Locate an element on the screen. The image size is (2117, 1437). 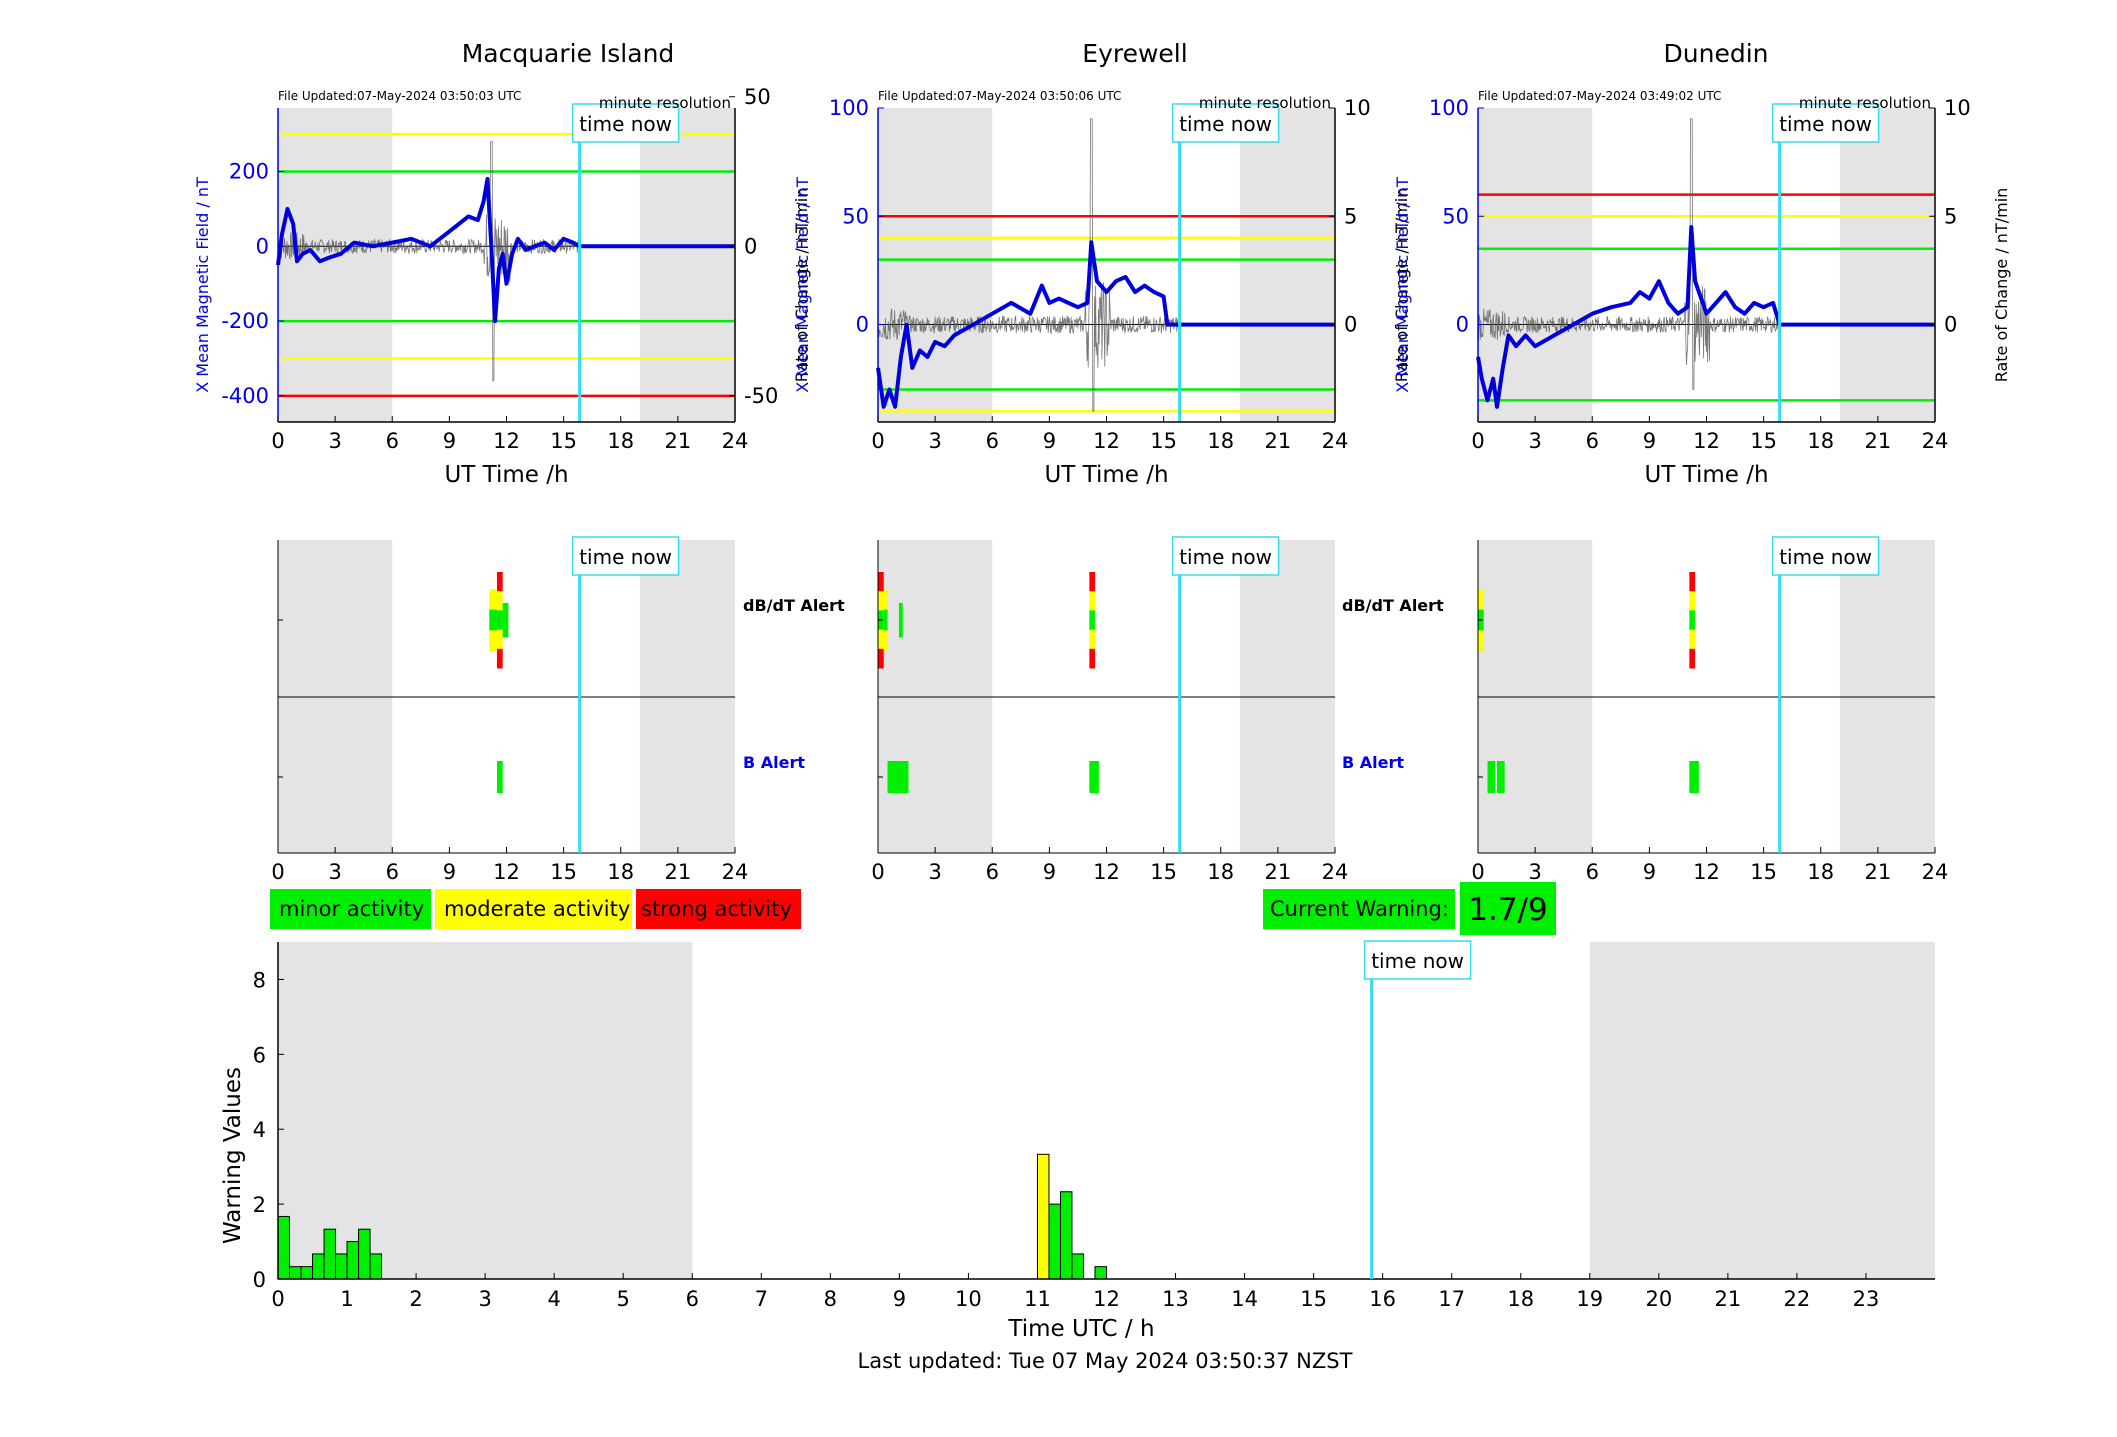
legend-minor-label: minor activity is located at coordinates (351, 909).